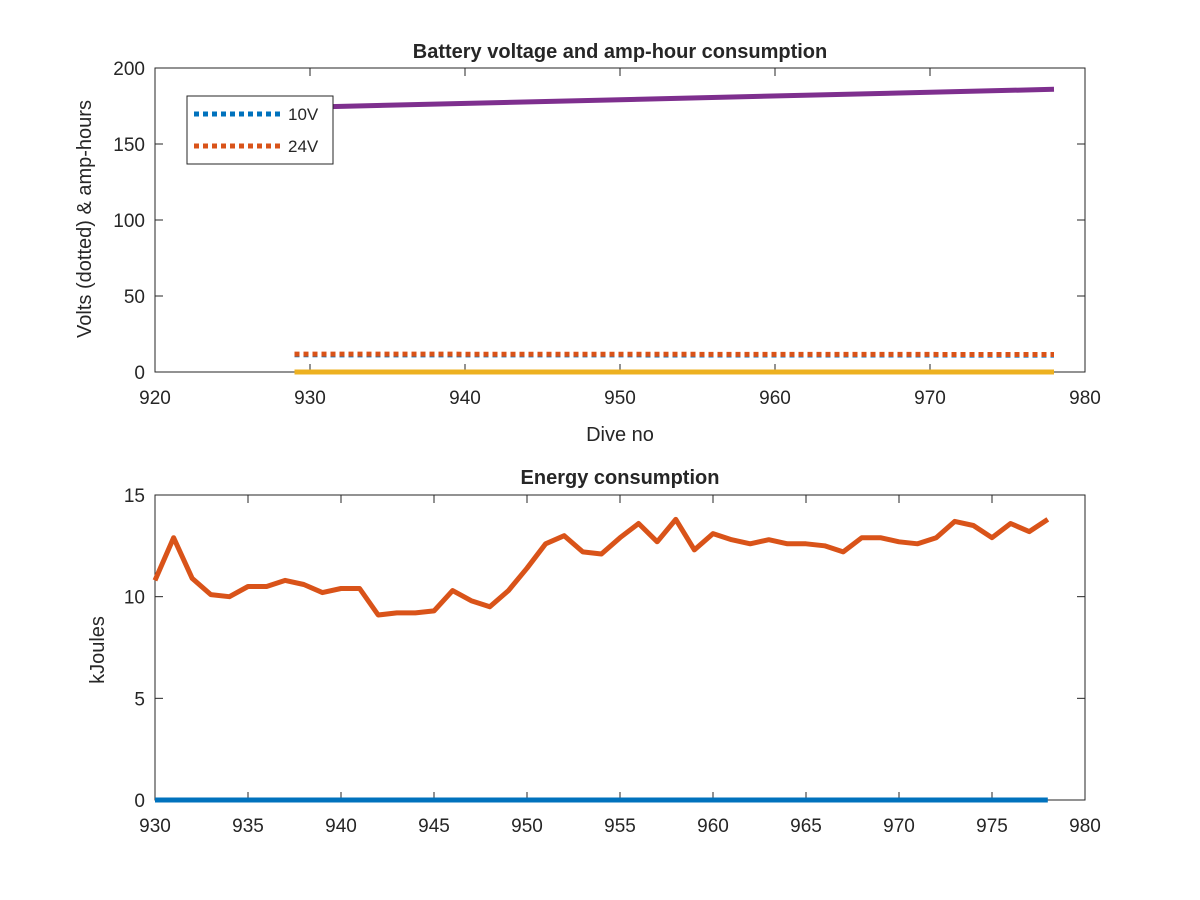  I want to click on y-tick-label: 150, so click(129, 145).